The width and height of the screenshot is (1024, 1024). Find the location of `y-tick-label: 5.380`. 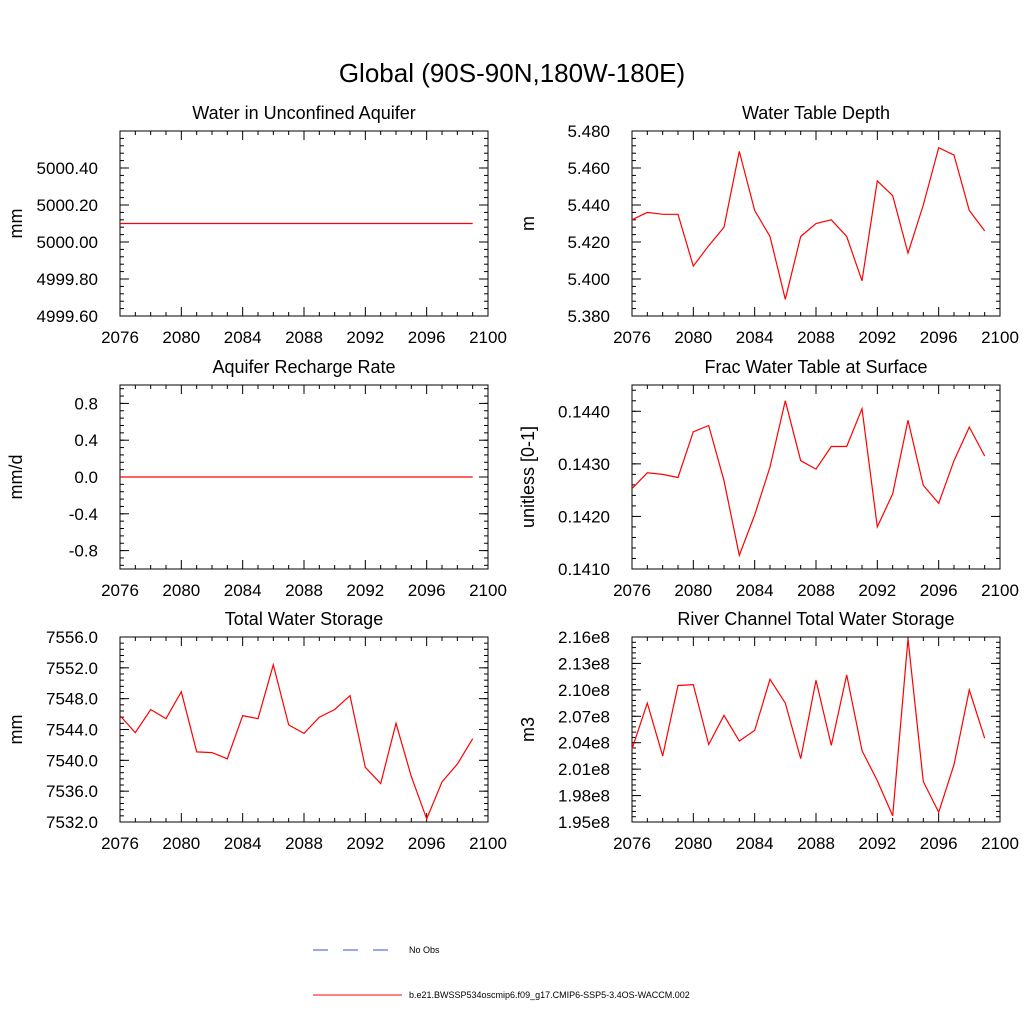

y-tick-label: 5.380 is located at coordinates (588, 316).